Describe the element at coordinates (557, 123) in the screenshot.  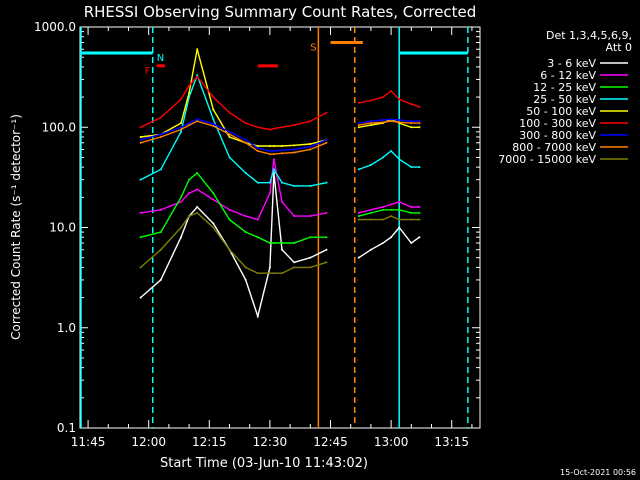
I see `legend-label: 100 - 300 keV` at that location.